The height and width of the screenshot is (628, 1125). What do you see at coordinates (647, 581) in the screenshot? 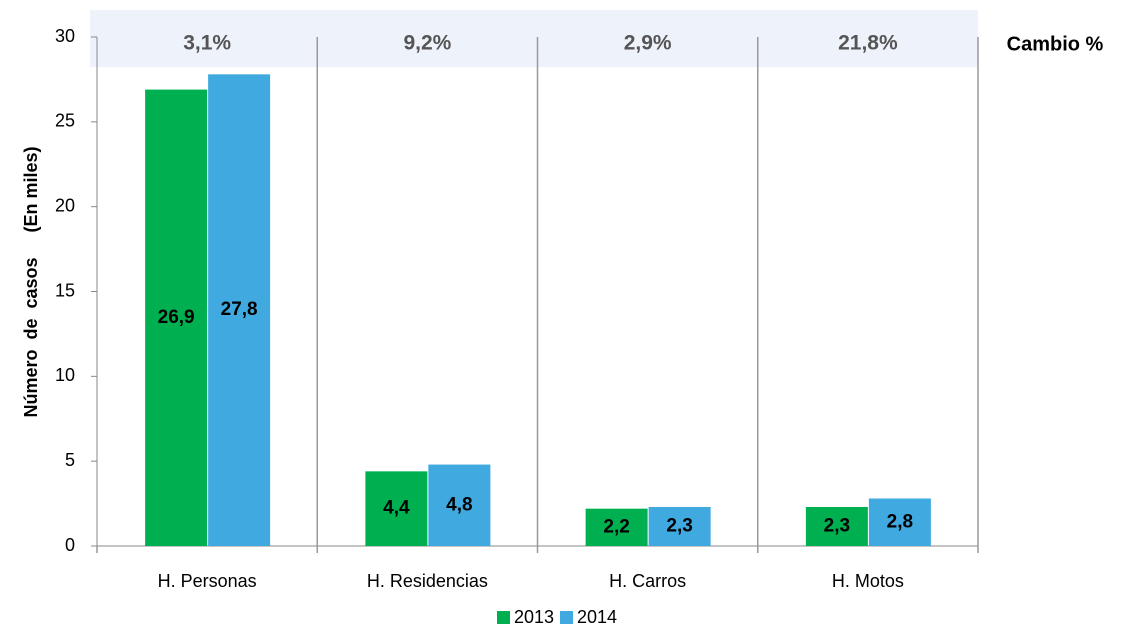
I see `x-tick-label: H. Carros` at bounding box center [647, 581].